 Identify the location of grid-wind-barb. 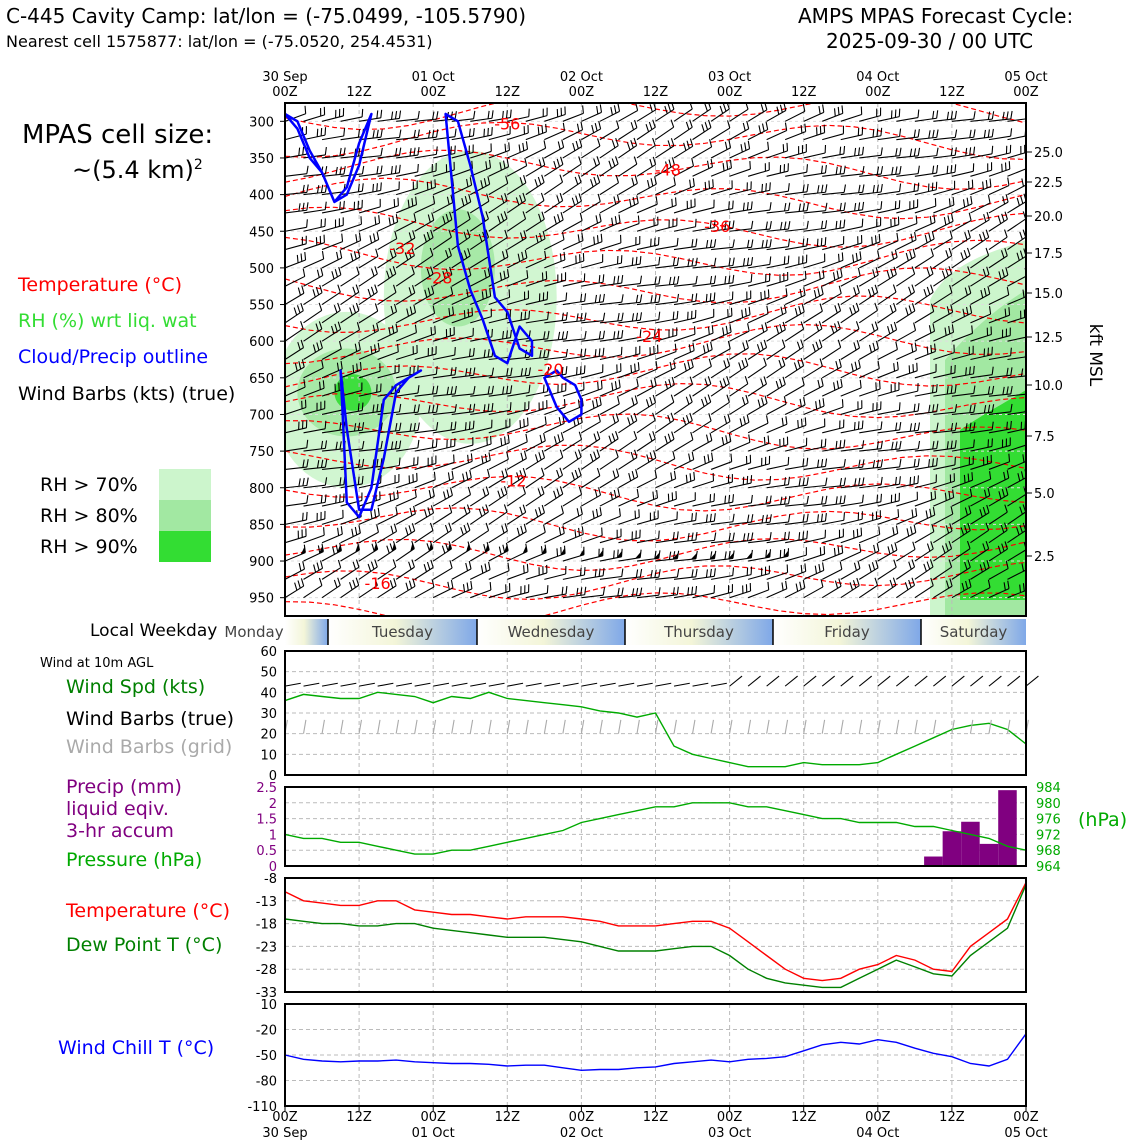
(694, 726).